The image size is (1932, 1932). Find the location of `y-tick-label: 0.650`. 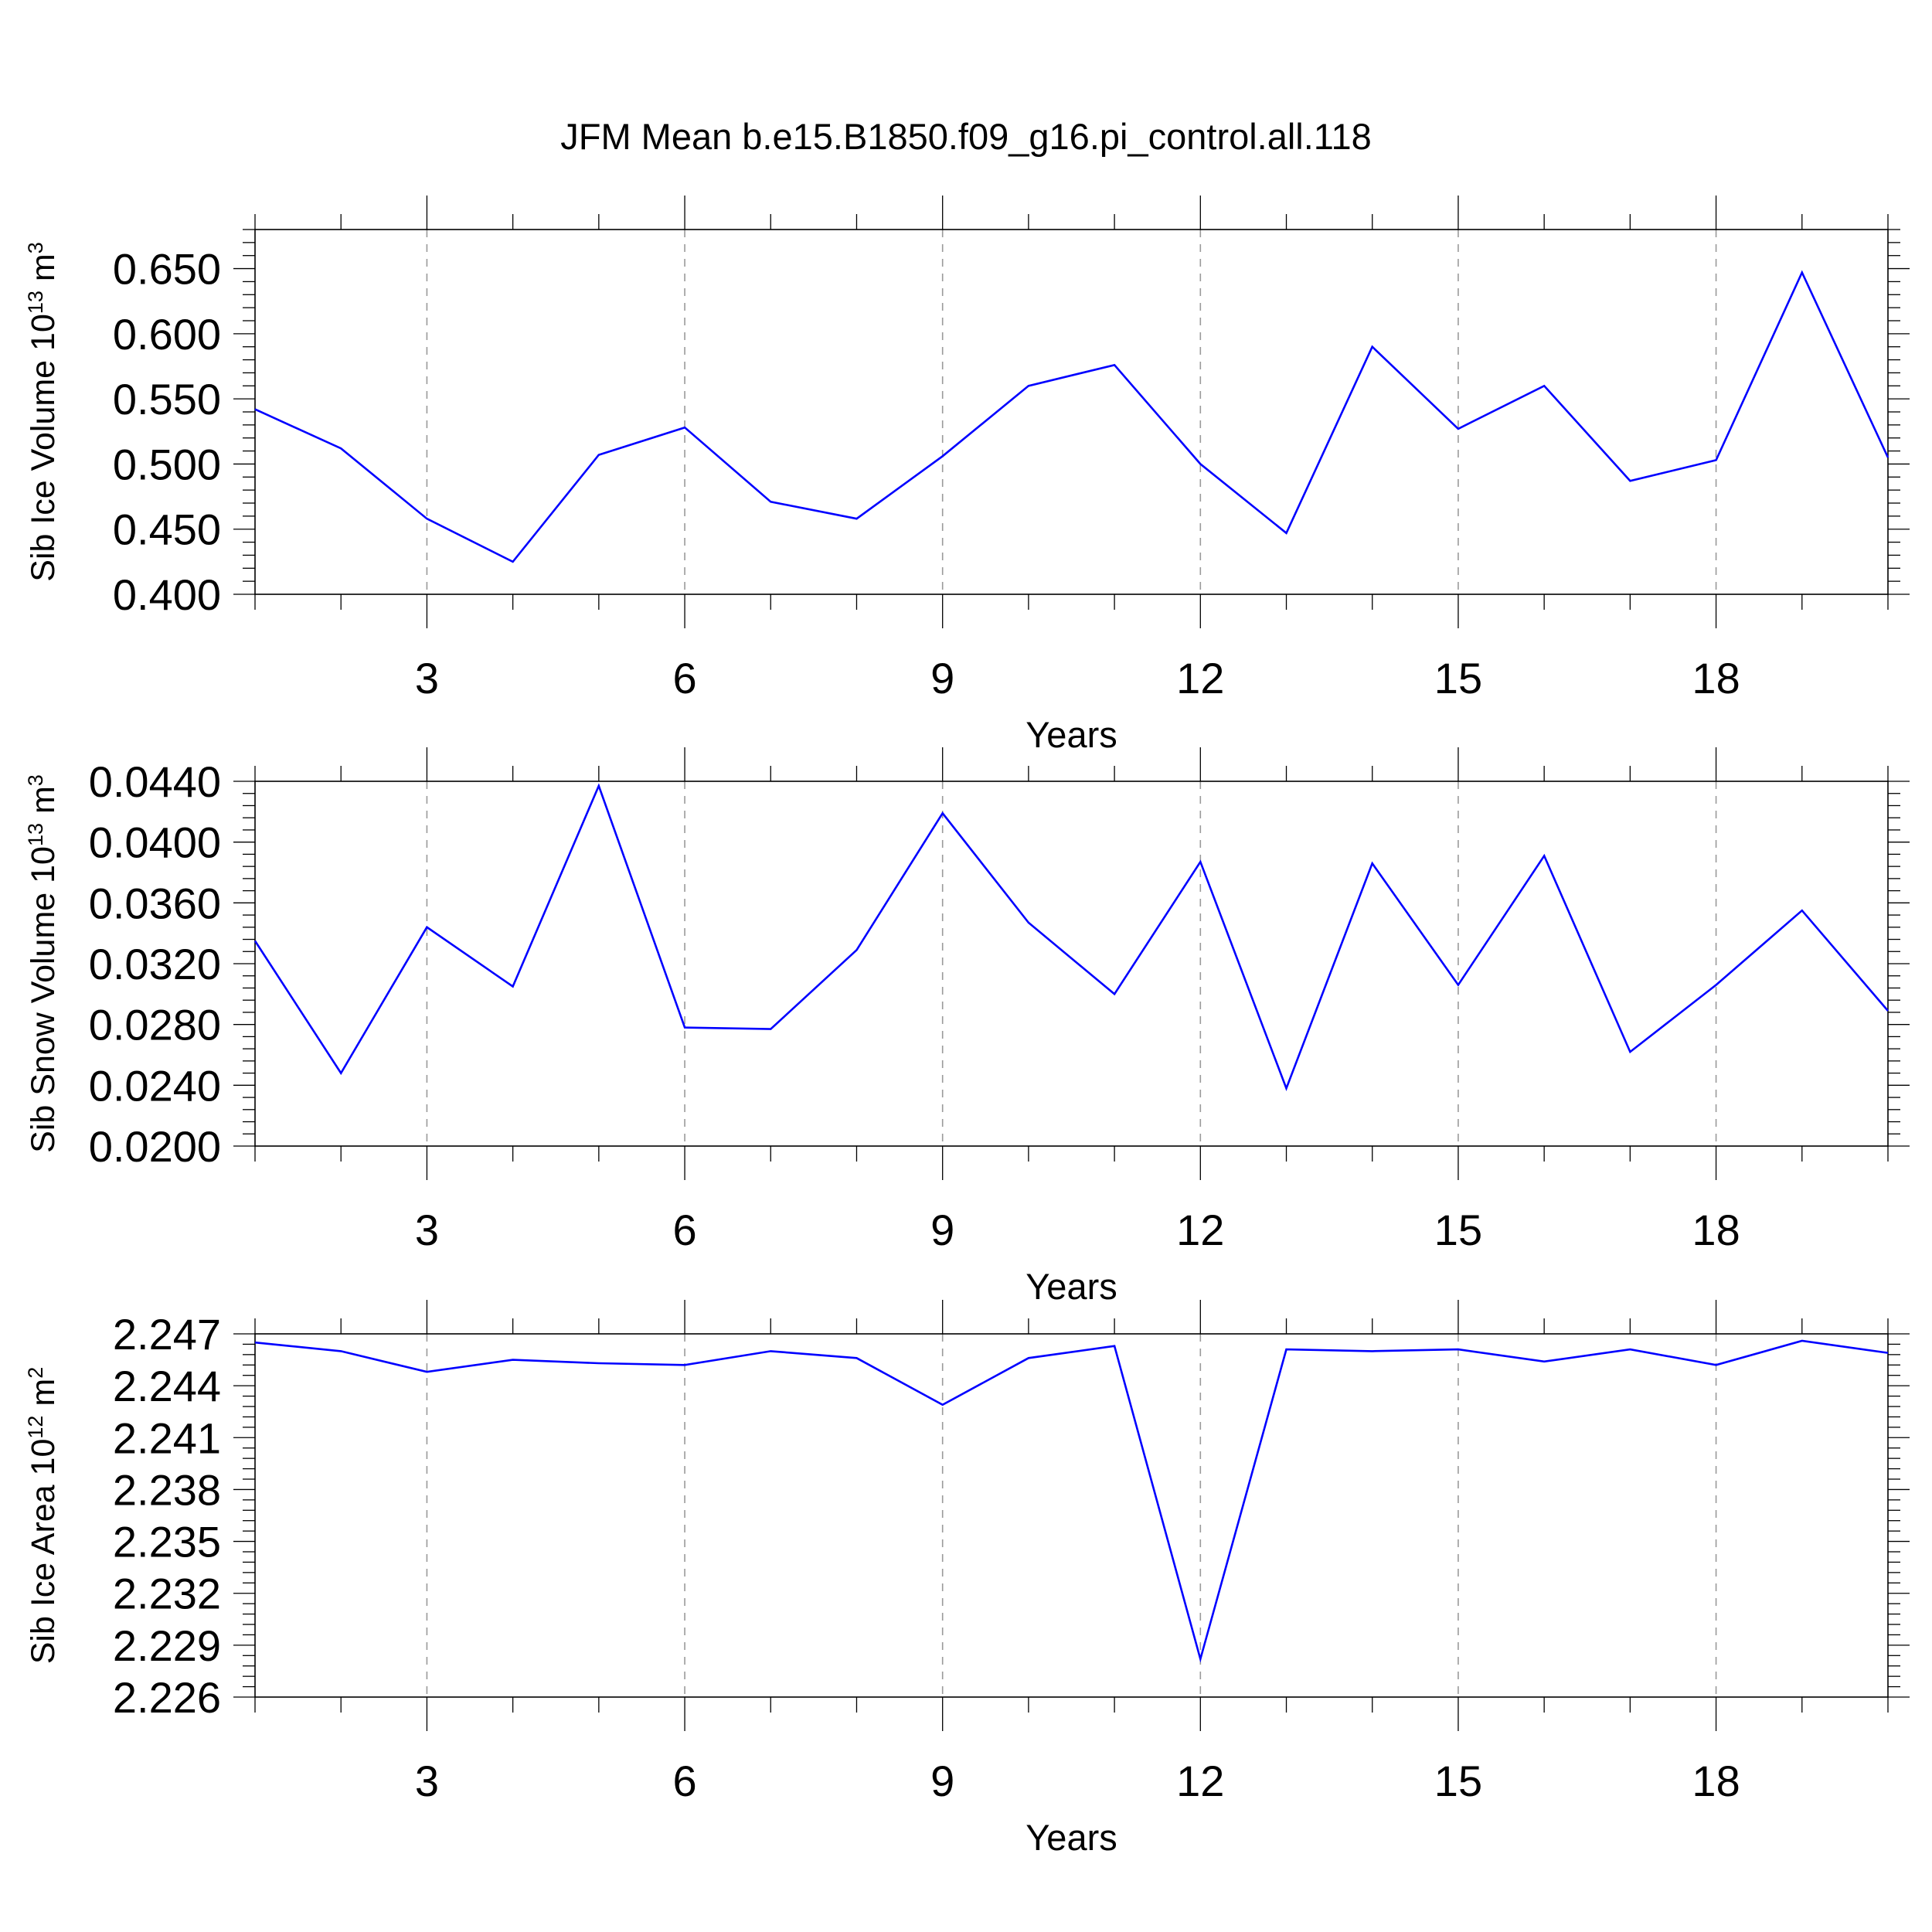

y-tick-label: 0.650 is located at coordinates (167, 269).